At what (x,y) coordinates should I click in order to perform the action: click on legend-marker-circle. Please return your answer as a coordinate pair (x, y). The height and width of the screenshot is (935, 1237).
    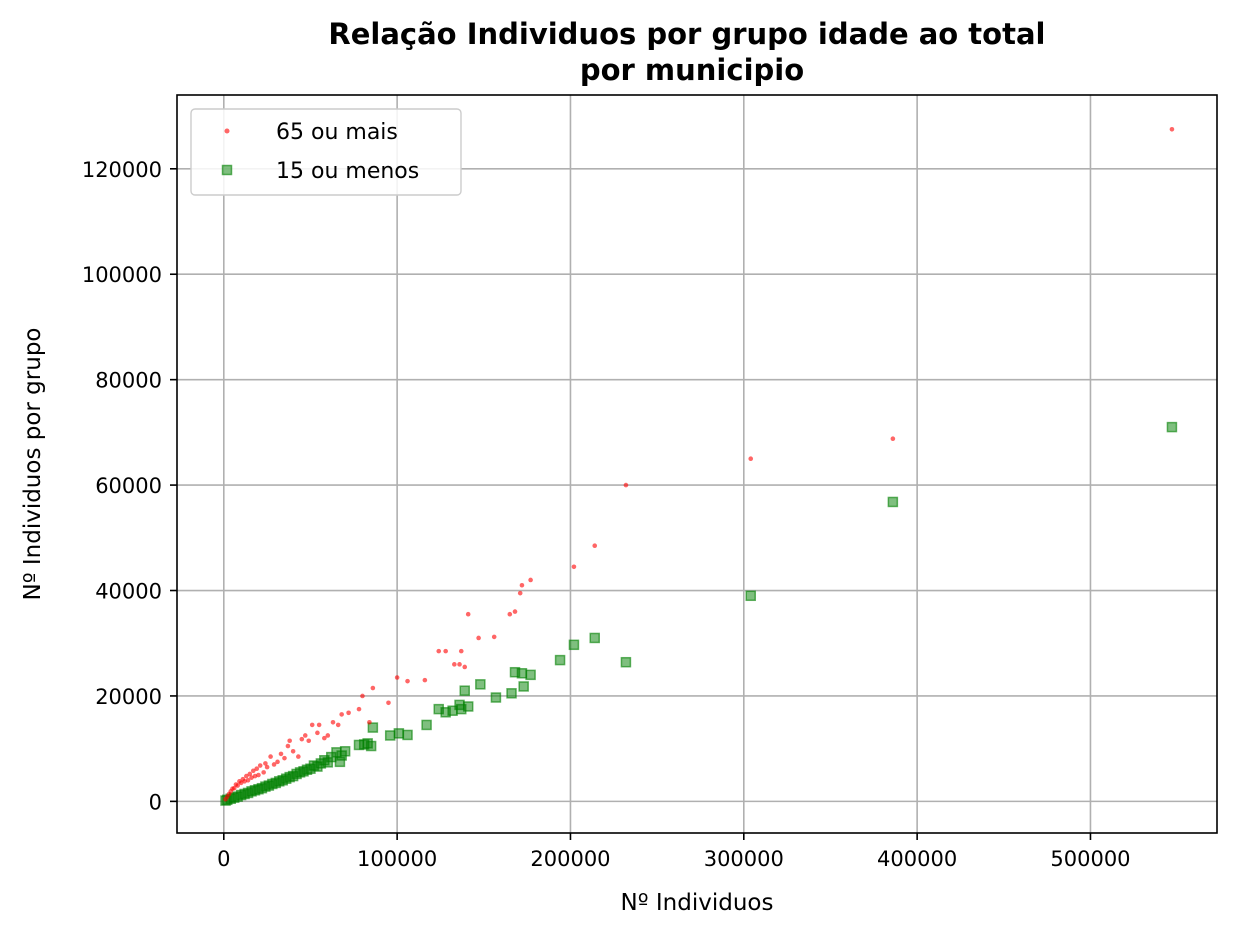
    Looking at the image, I should click on (227, 131).